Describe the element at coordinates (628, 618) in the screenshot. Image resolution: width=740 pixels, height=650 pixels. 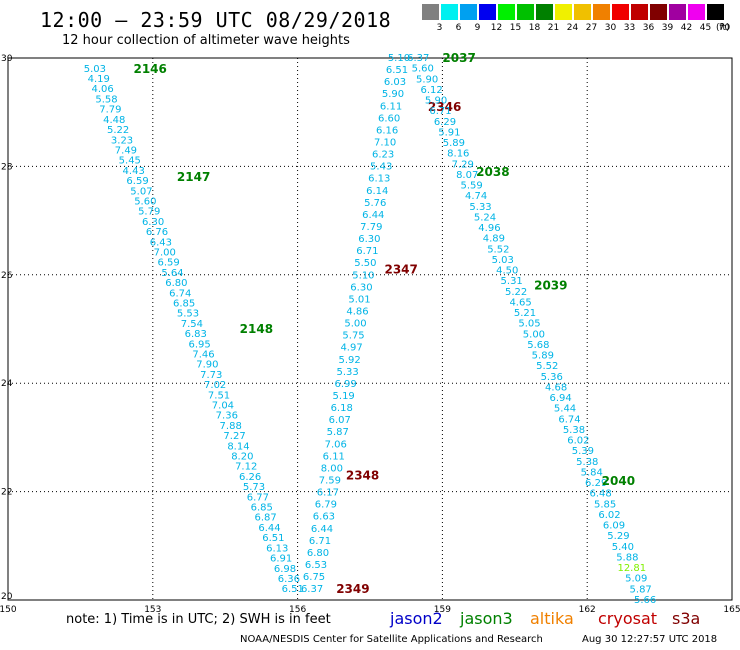
I see `satellite-label-cryosat: cryosat` at that location.